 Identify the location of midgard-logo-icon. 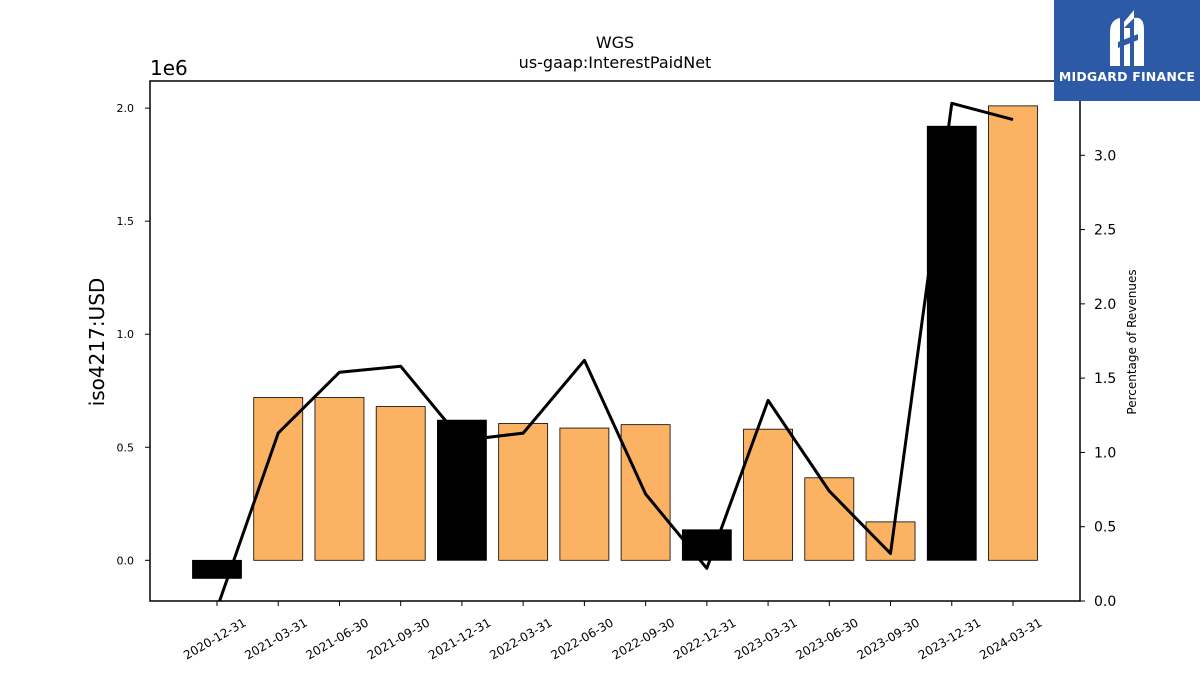
(1127, 38).